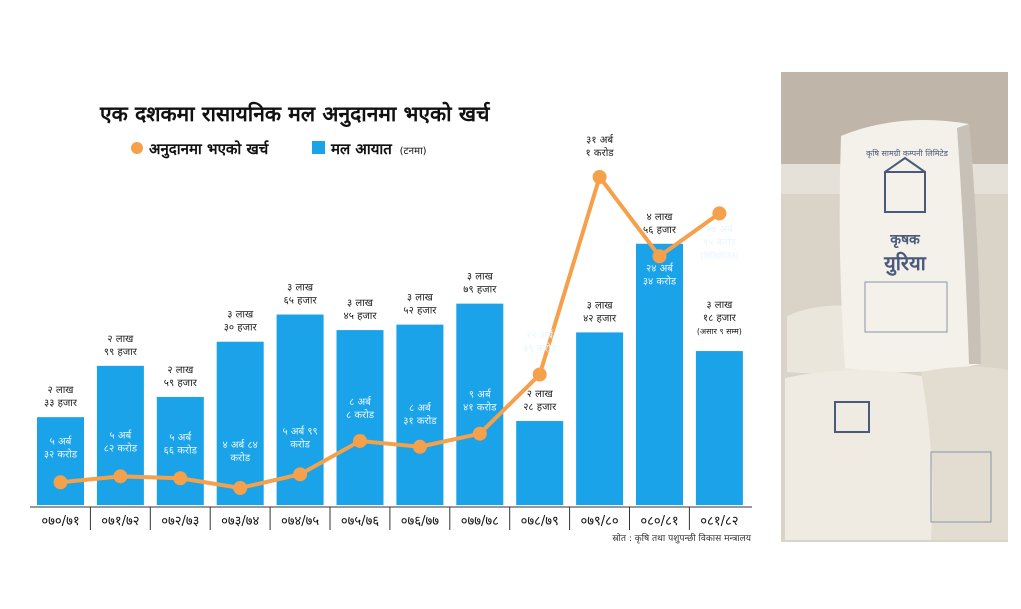 The width and height of the screenshot is (1021, 609). Describe the element at coordinates (859, 455) in the screenshot. I see `sack-lower-left` at that location.